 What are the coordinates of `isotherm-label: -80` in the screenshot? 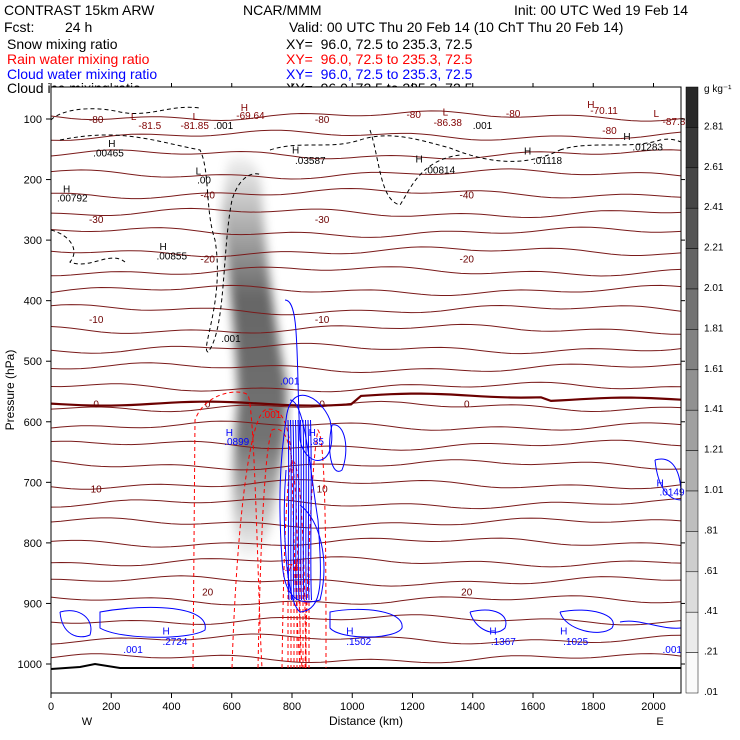 It's located at (96, 120).